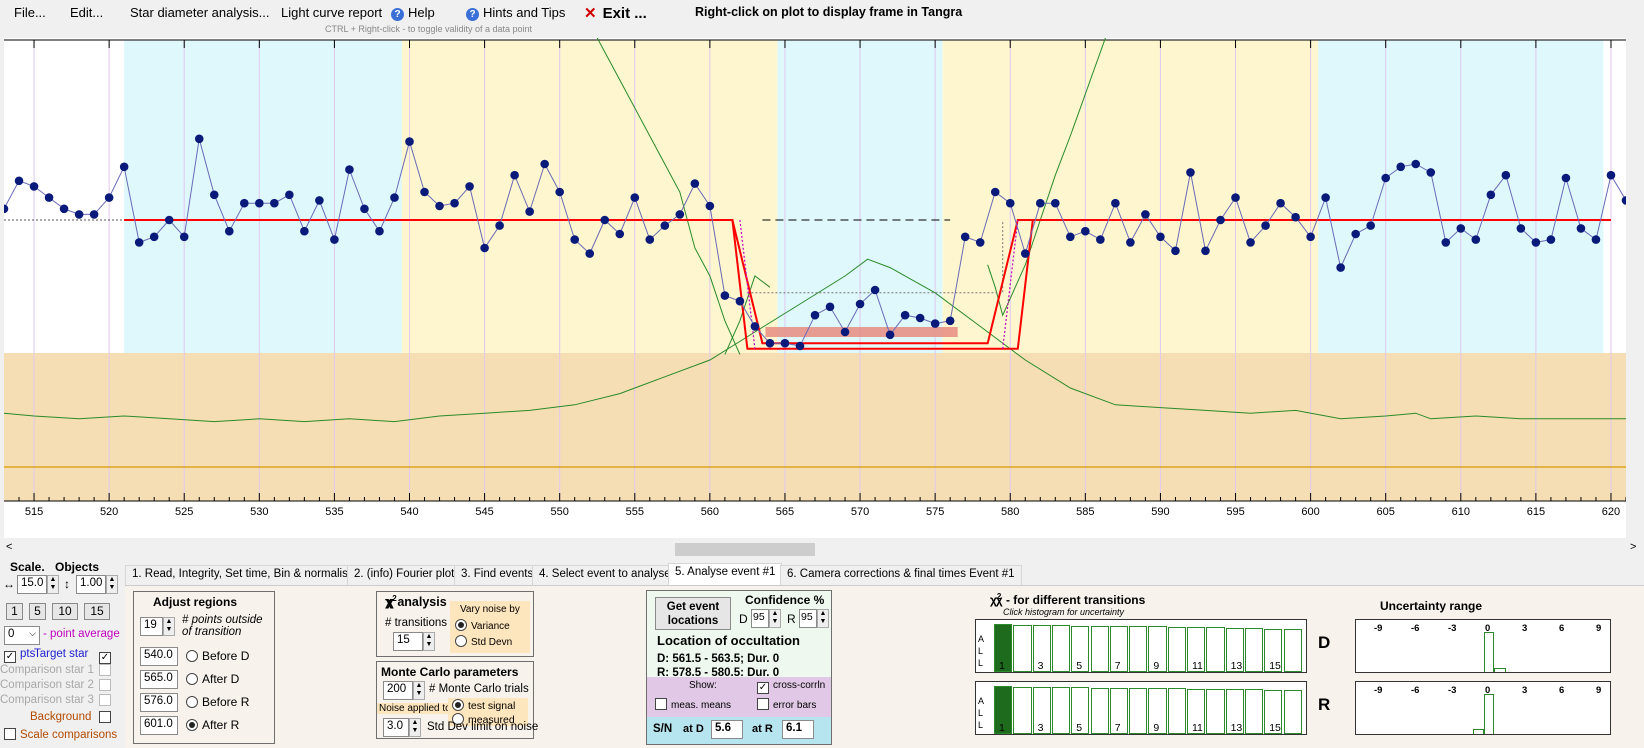 The width and height of the screenshot is (1644, 748). Describe the element at coordinates (483, 641) in the screenshot. I see `vary-std-radio: Std Devn` at that location.